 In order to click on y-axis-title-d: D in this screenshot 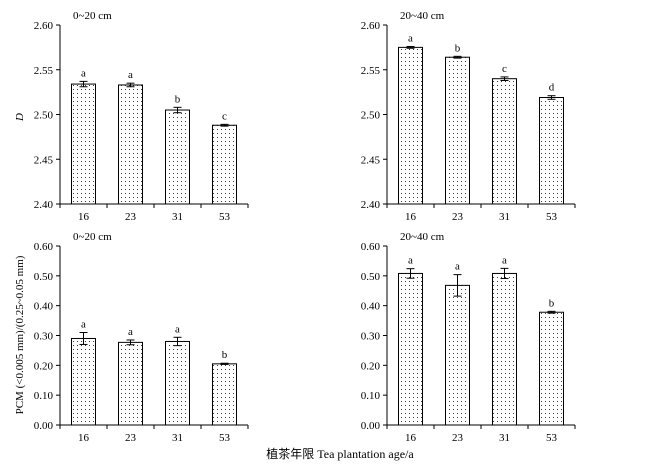, I will do `click(20, 117)`.